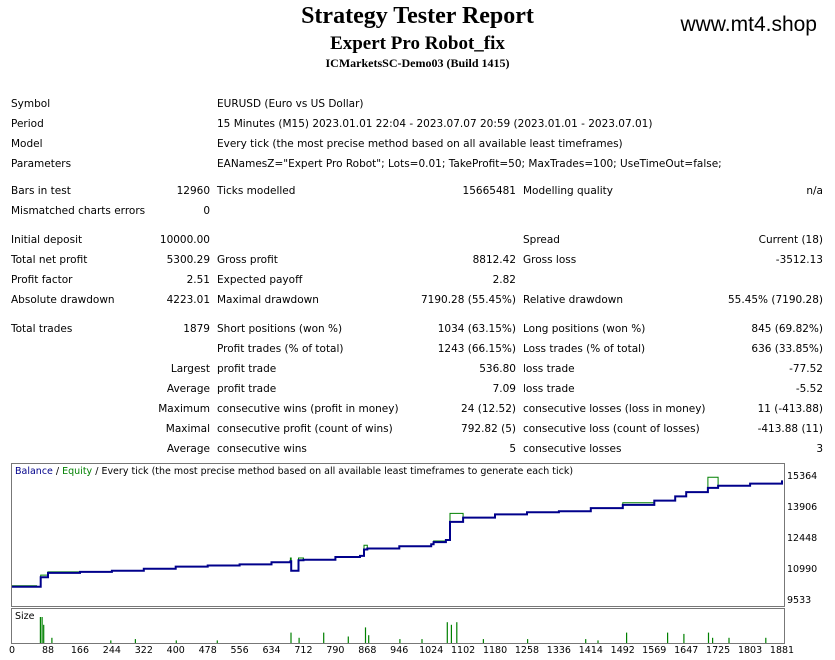 This screenshot has width=835, height=660. What do you see at coordinates (489, 191) in the screenshot?
I see `ticks-value: 15665481` at bounding box center [489, 191].